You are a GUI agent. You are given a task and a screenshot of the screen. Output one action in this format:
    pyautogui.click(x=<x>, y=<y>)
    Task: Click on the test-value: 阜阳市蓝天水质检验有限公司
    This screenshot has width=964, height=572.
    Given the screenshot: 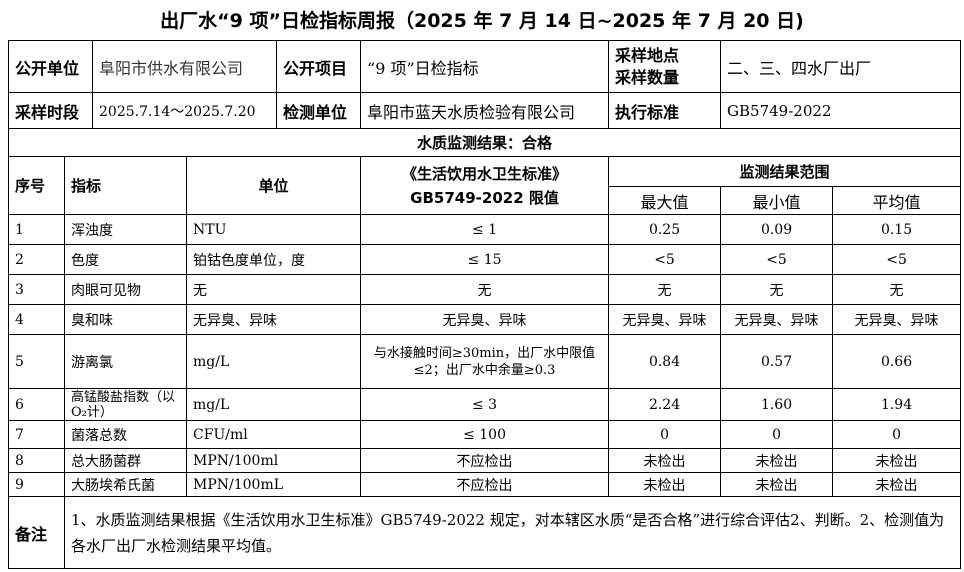 What is the action you would take?
    pyautogui.click(x=485, y=110)
    